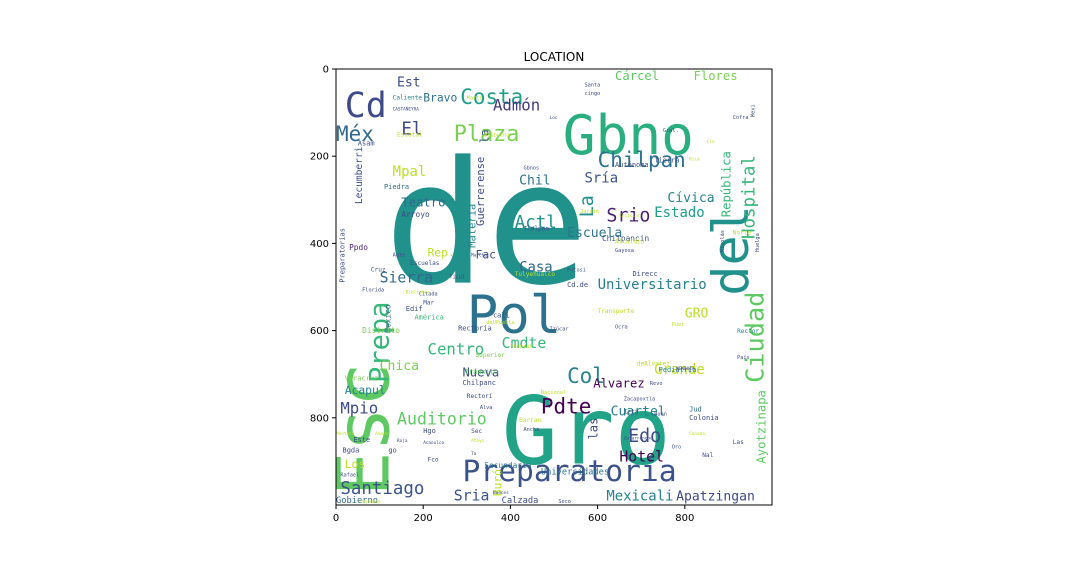 The height and width of the screenshot is (576, 1080). Describe the element at coordinates (477, 441) in the screenshot. I see `word-atoyc: Atoyc` at that location.